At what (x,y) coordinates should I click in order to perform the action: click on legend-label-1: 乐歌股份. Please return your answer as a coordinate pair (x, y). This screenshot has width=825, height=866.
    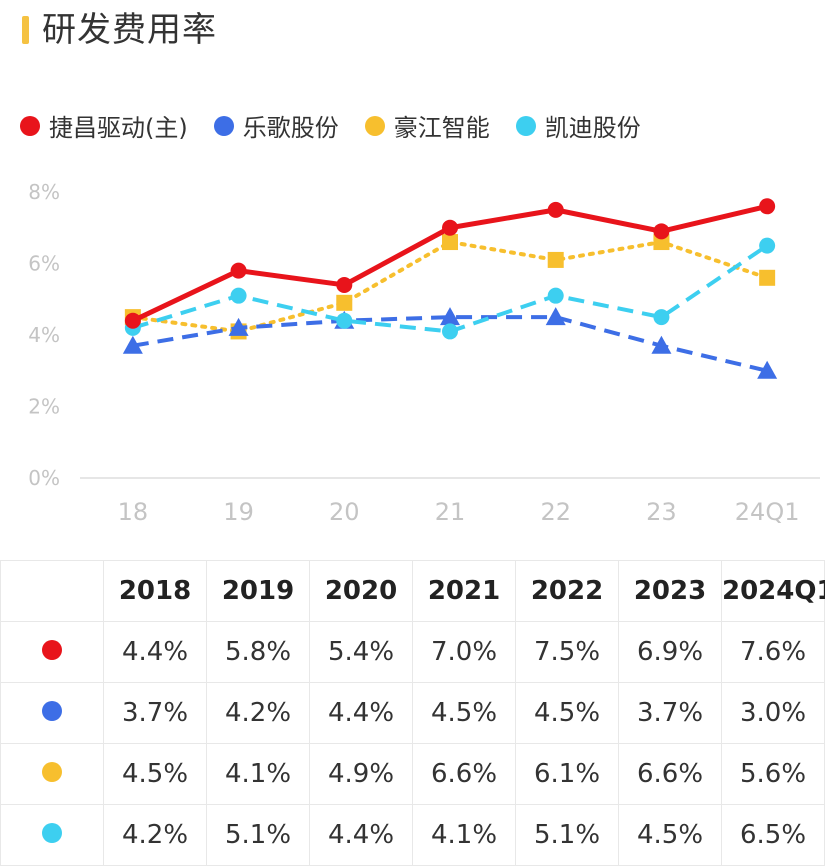
    Looking at the image, I should click on (290, 128).